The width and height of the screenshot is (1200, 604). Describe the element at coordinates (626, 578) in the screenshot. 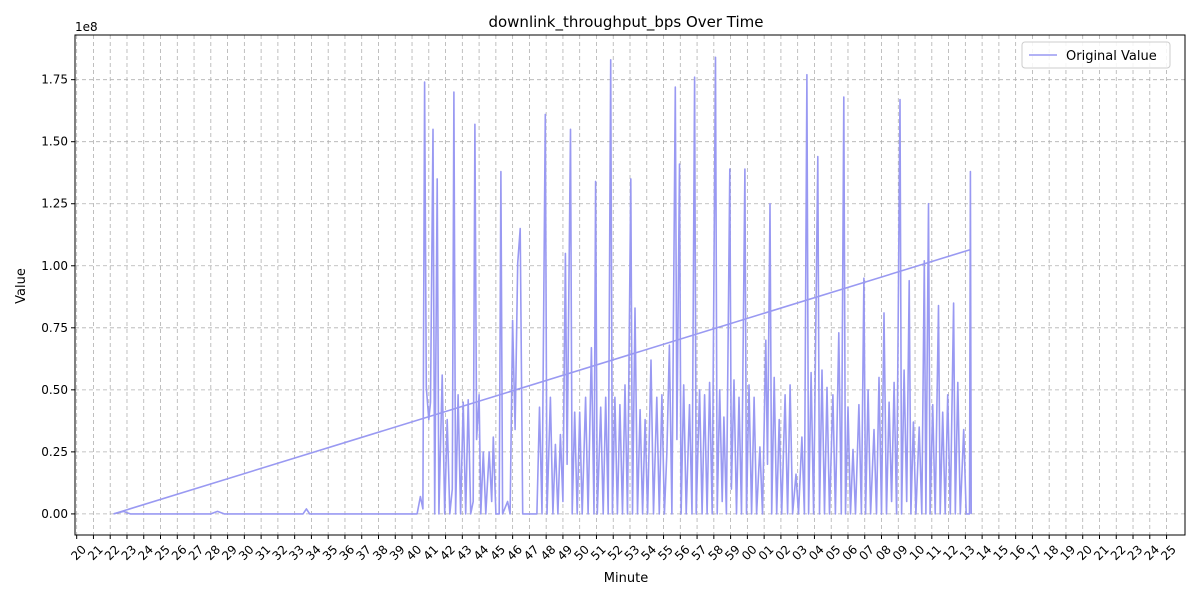

I see `x-axis-label: Minute` at that location.